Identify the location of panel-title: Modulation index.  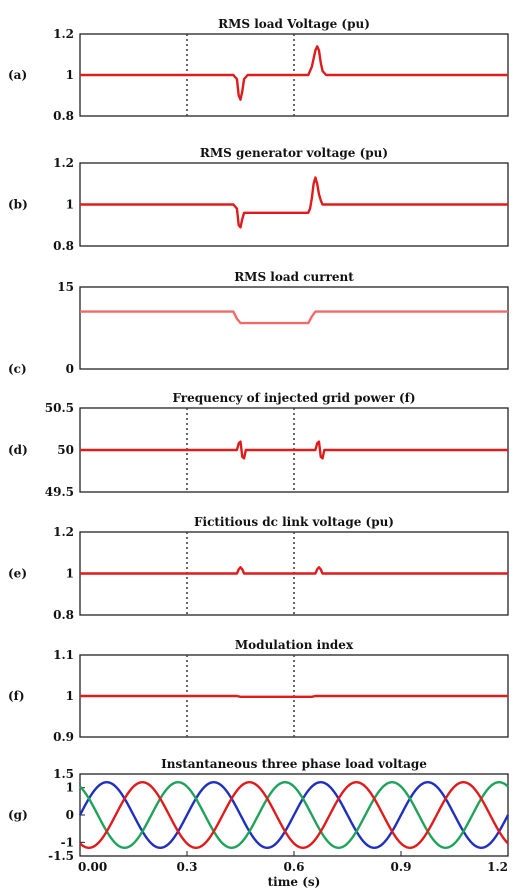
(294, 645).